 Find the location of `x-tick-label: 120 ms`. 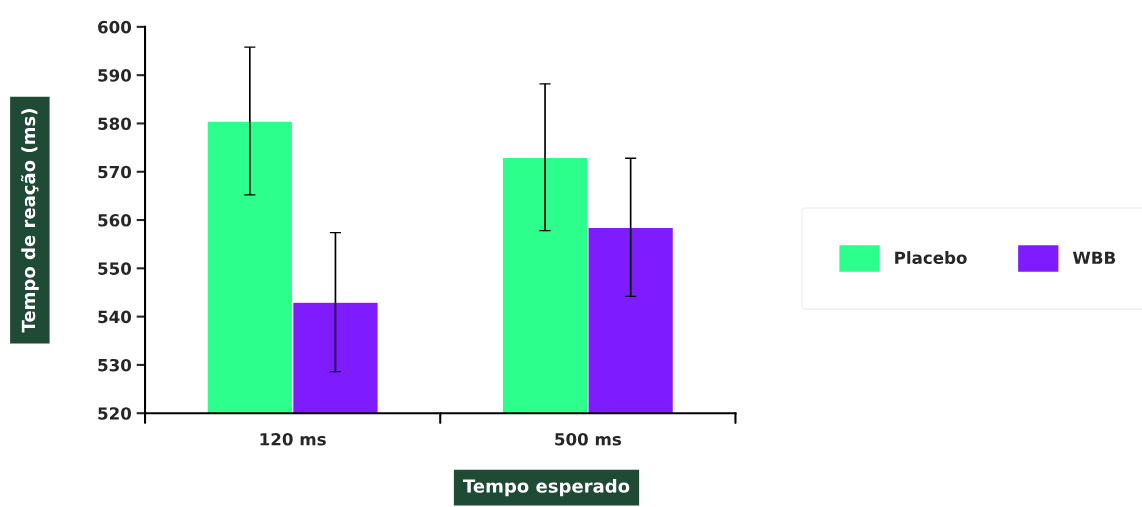

x-tick-label: 120 ms is located at coordinates (293, 439).